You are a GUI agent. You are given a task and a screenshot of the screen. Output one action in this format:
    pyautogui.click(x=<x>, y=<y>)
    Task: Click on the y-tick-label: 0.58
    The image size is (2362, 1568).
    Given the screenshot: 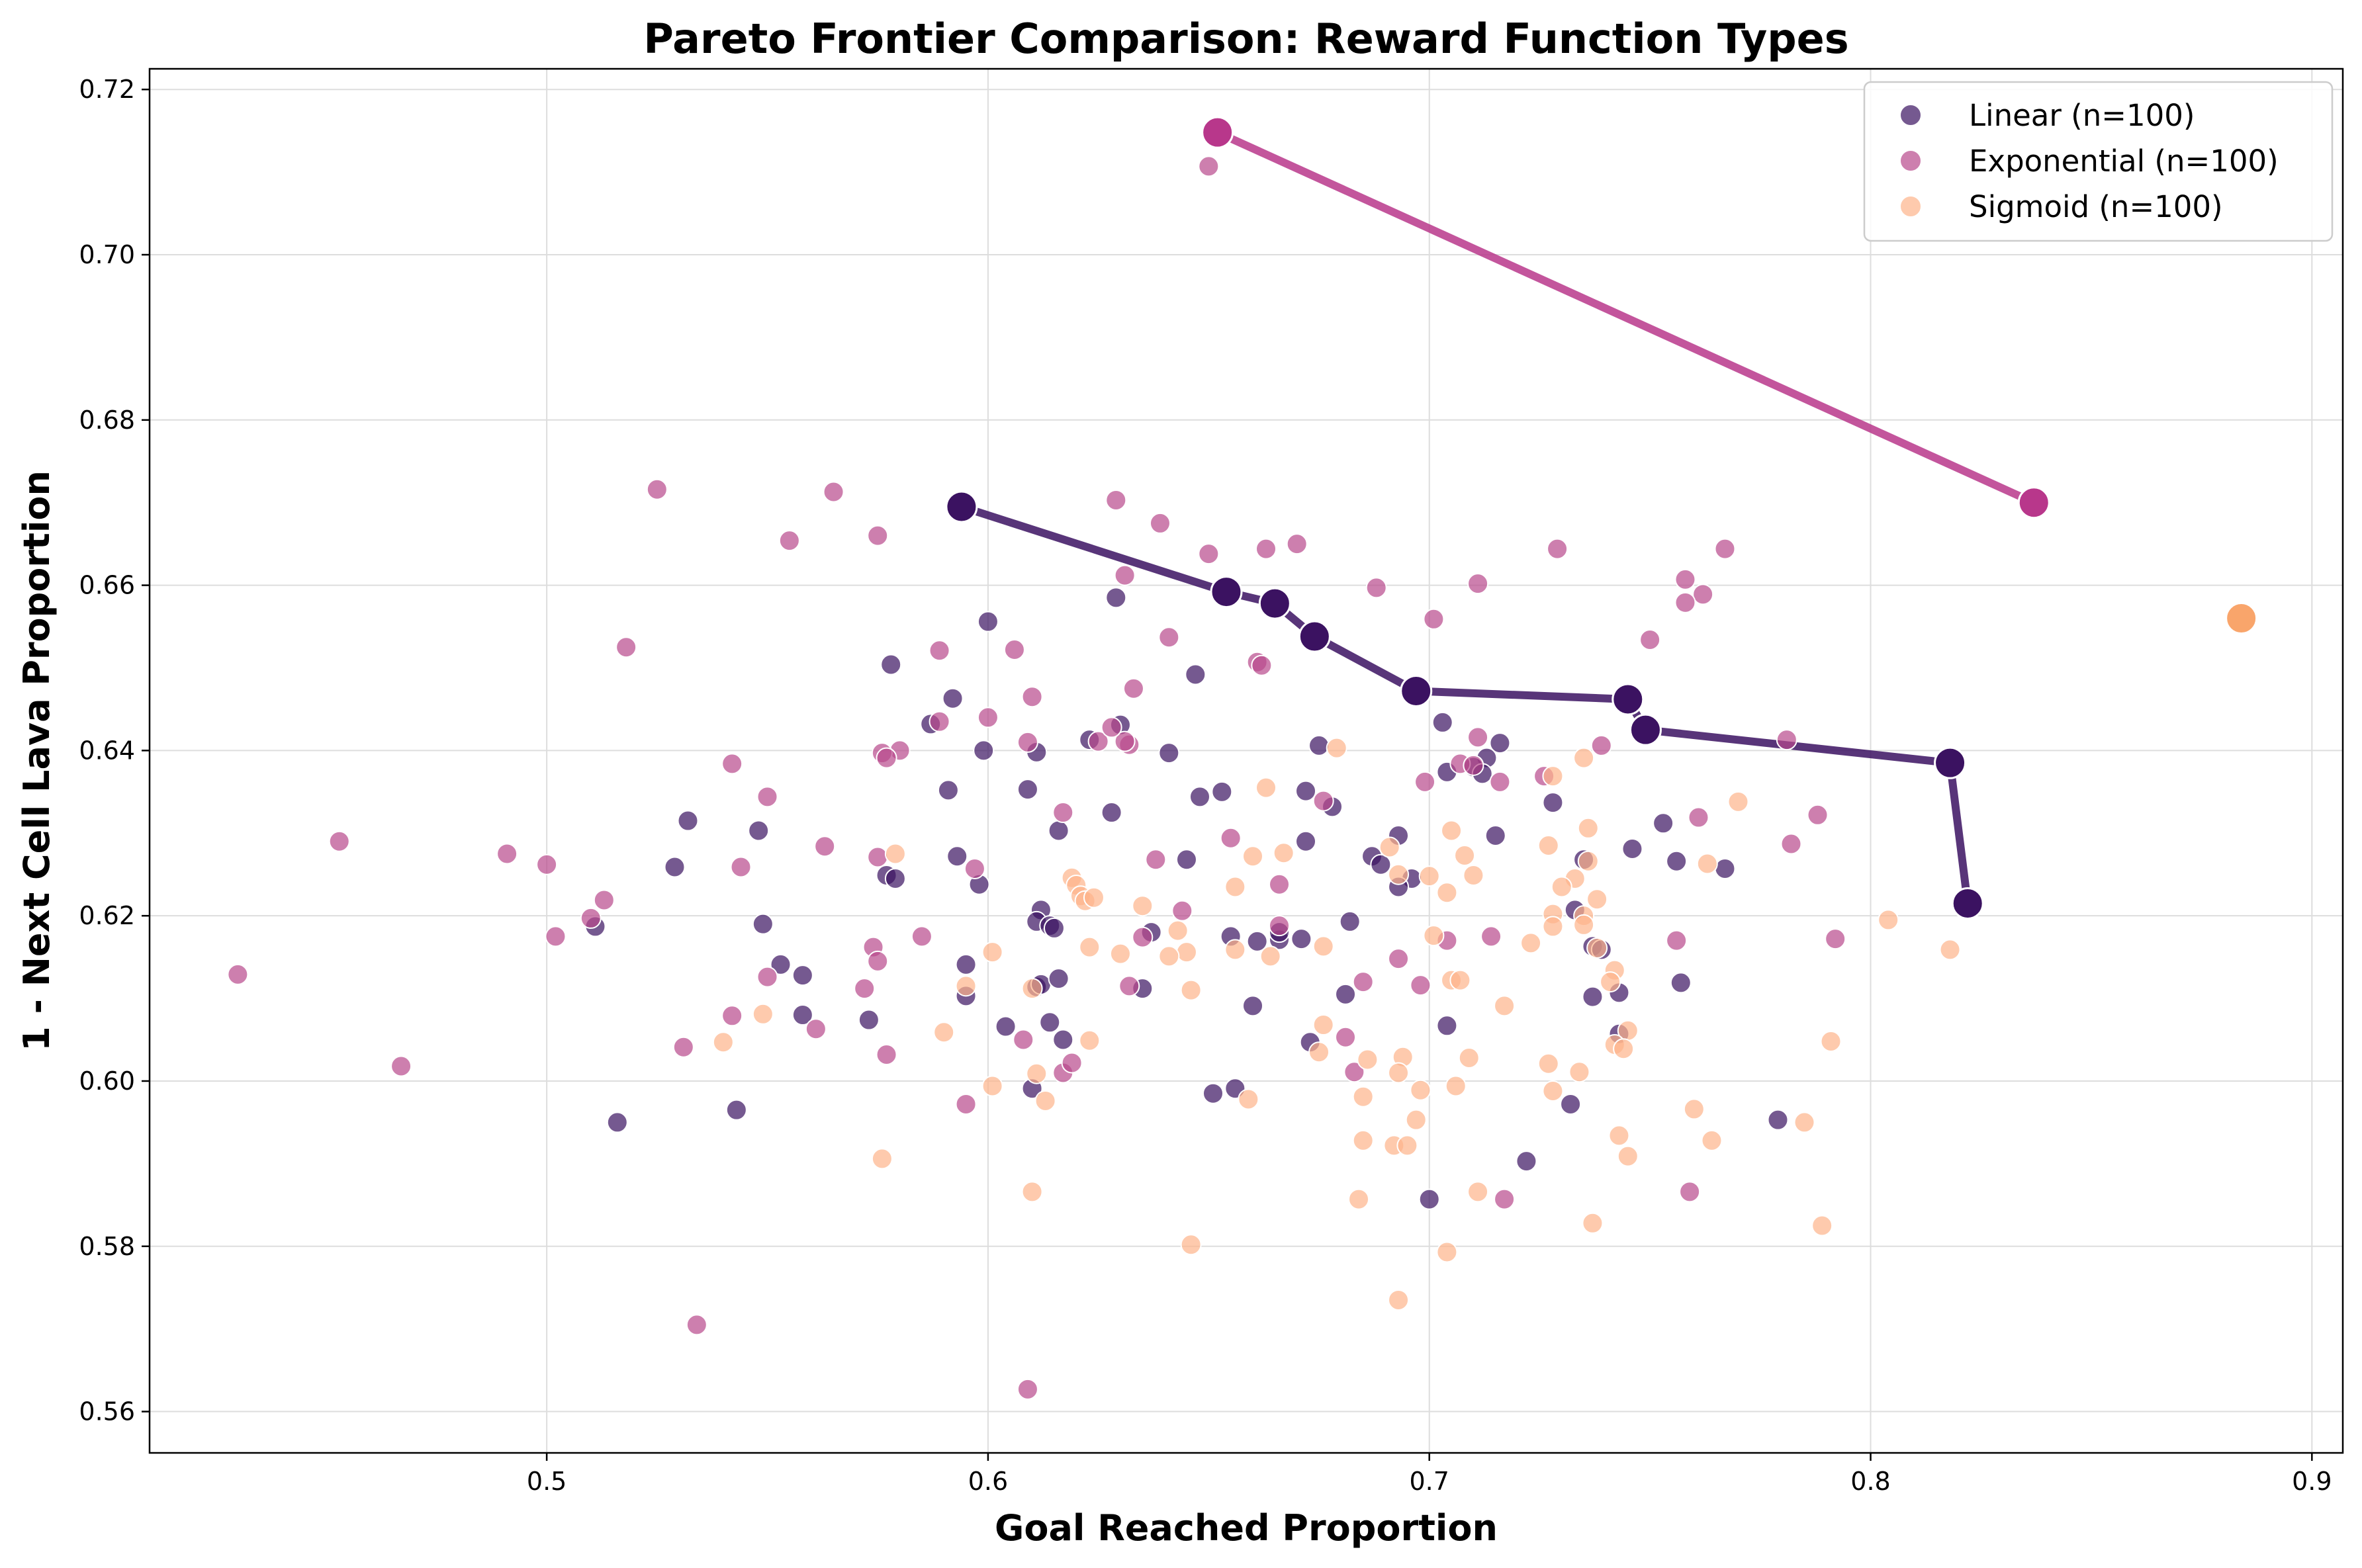 What is the action you would take?
    pyautogui.click(x=107, y=1247)
    